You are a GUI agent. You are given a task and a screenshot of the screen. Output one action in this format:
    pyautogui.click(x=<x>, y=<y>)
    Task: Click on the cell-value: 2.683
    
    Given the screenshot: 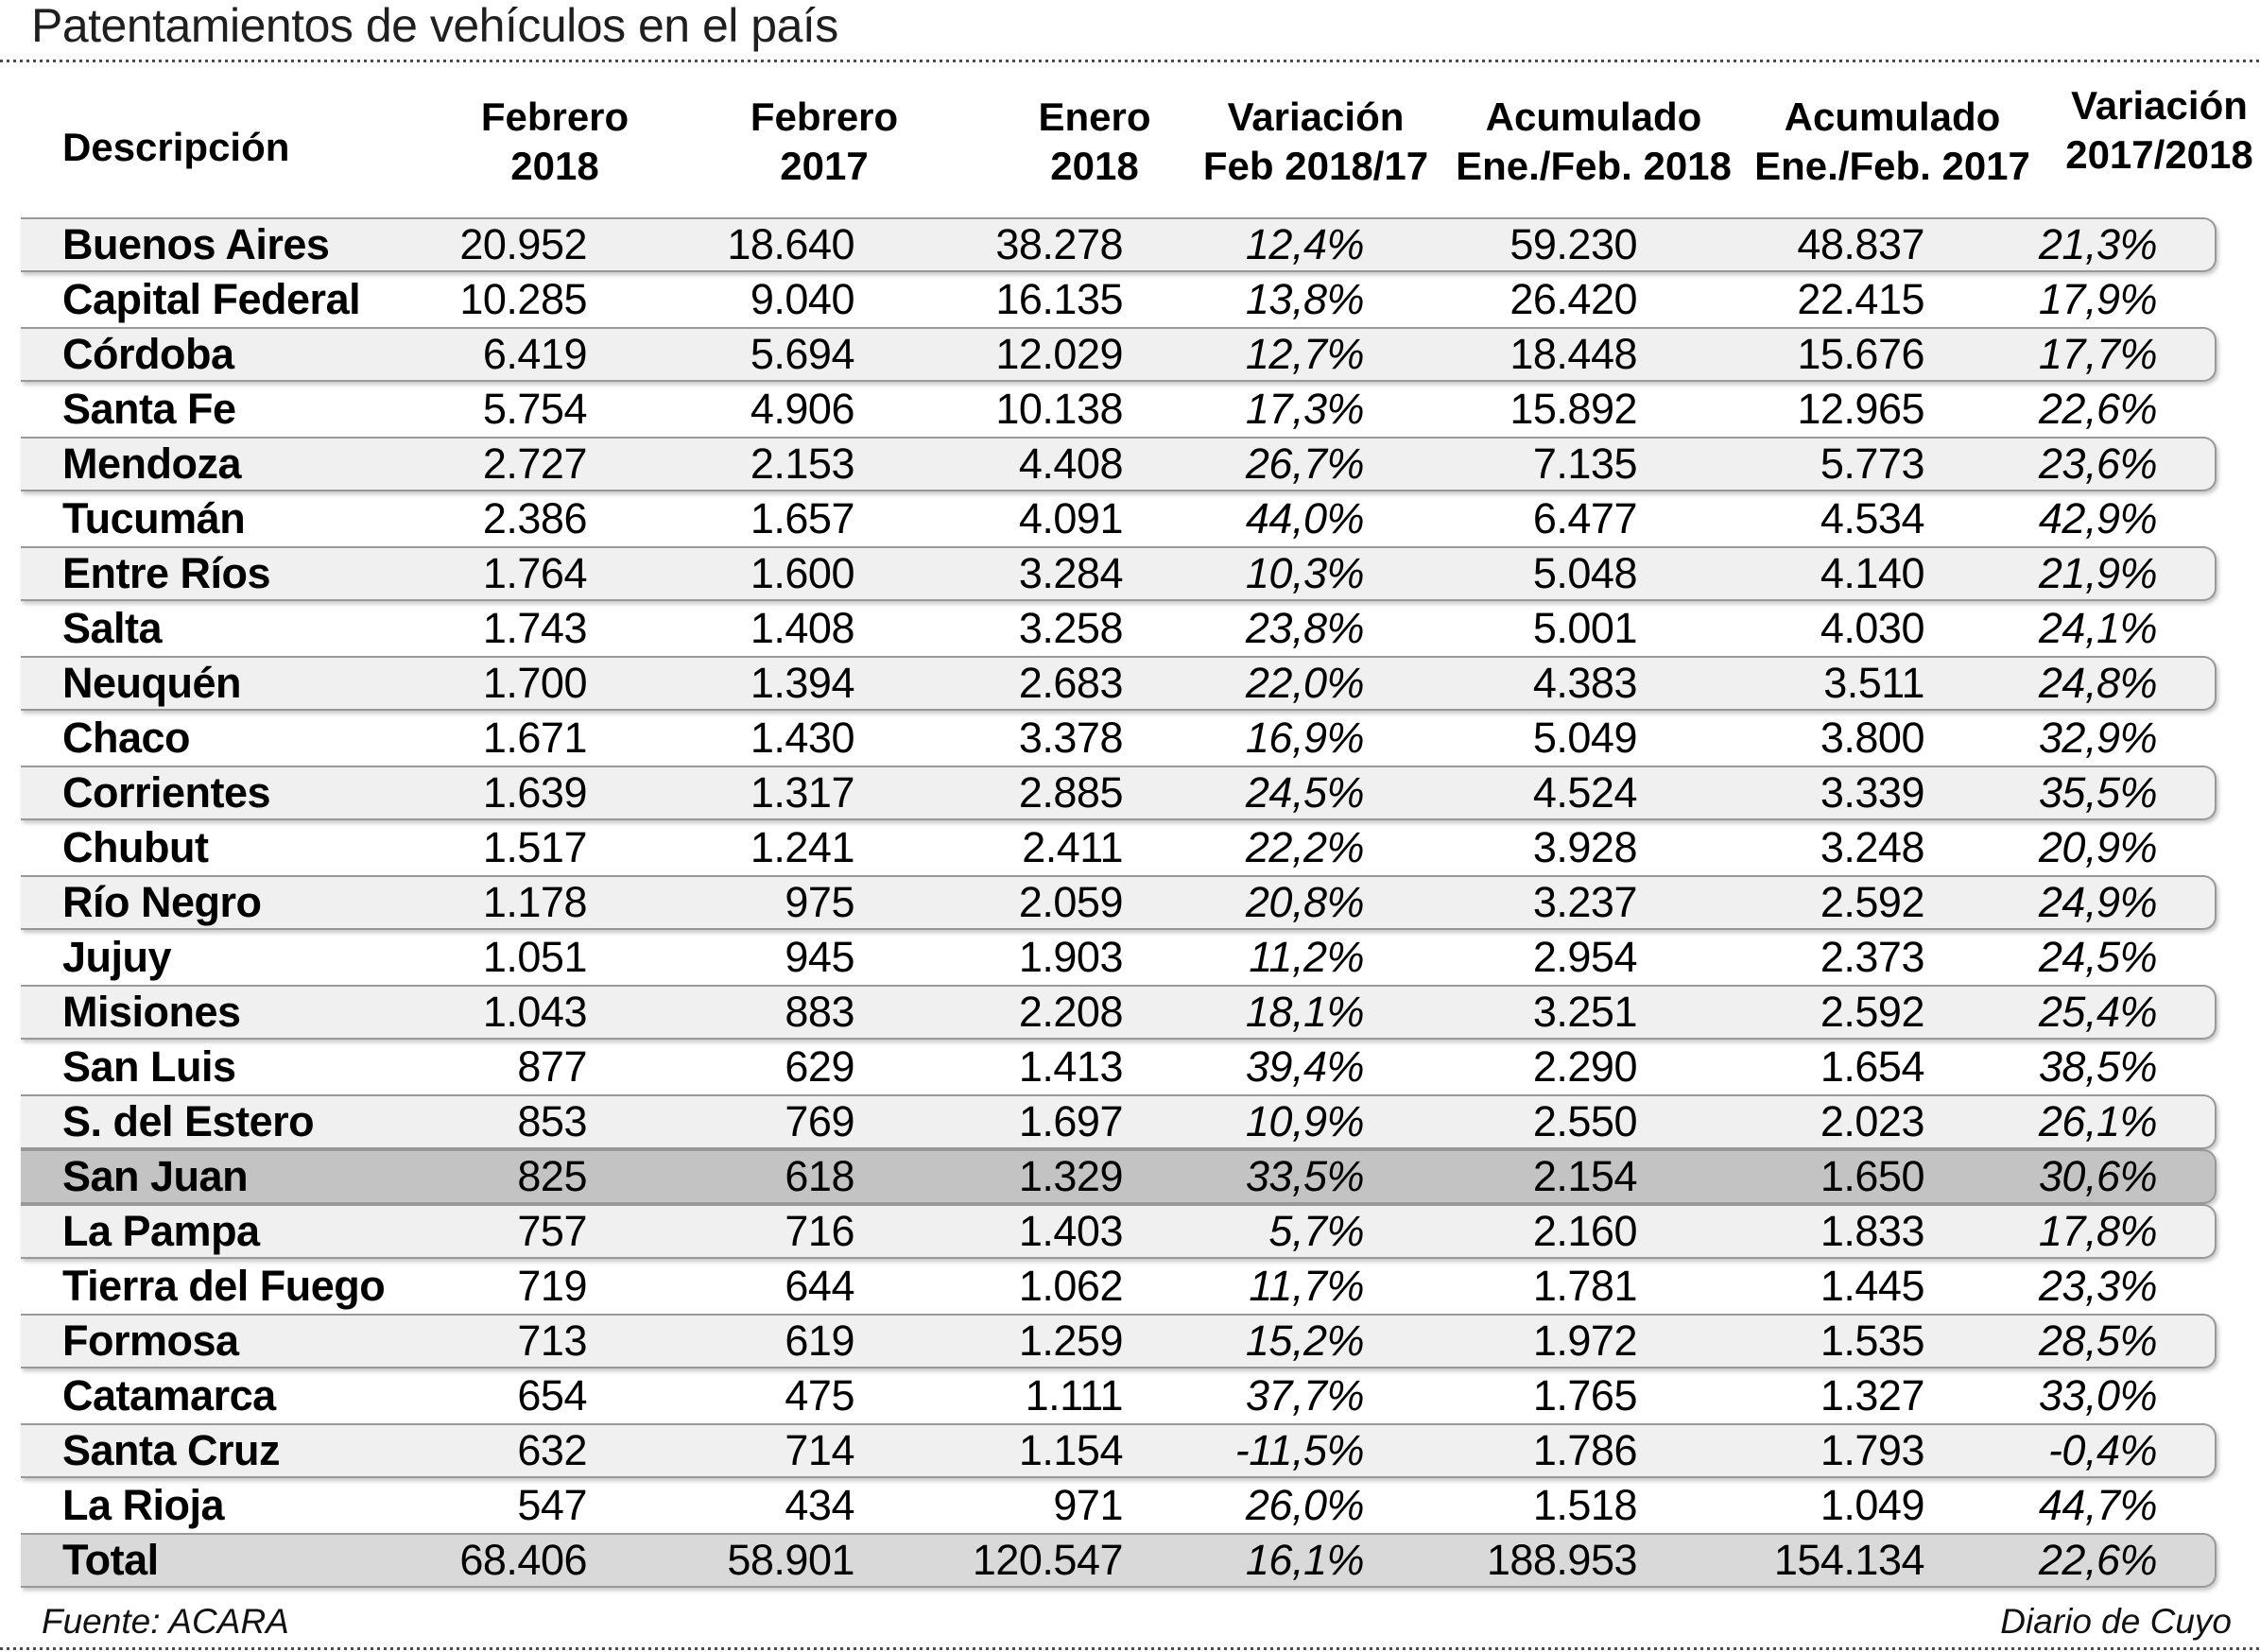 What is the action you would take?
    pyautogui.click(x=1071, y=683)
    